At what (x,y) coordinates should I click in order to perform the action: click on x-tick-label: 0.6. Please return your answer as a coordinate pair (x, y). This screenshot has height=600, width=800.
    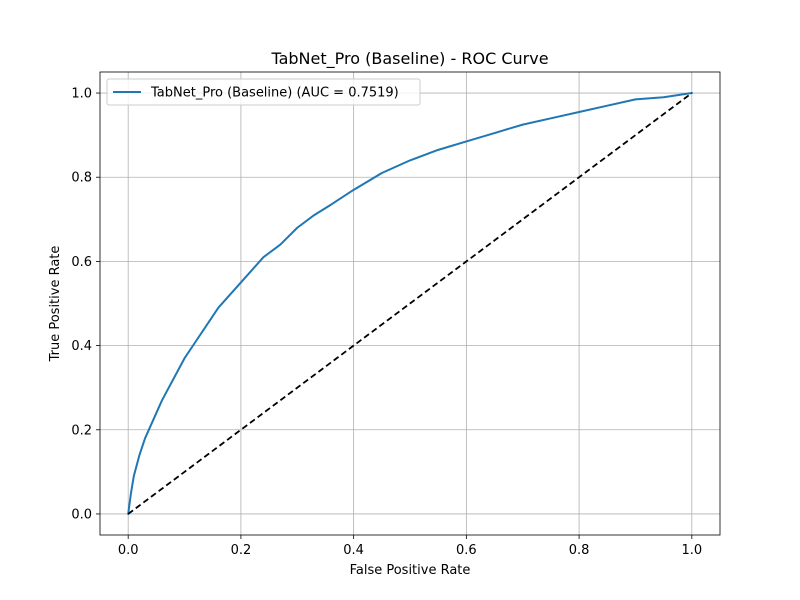
    Looking at the image, I should click on (466, 550).